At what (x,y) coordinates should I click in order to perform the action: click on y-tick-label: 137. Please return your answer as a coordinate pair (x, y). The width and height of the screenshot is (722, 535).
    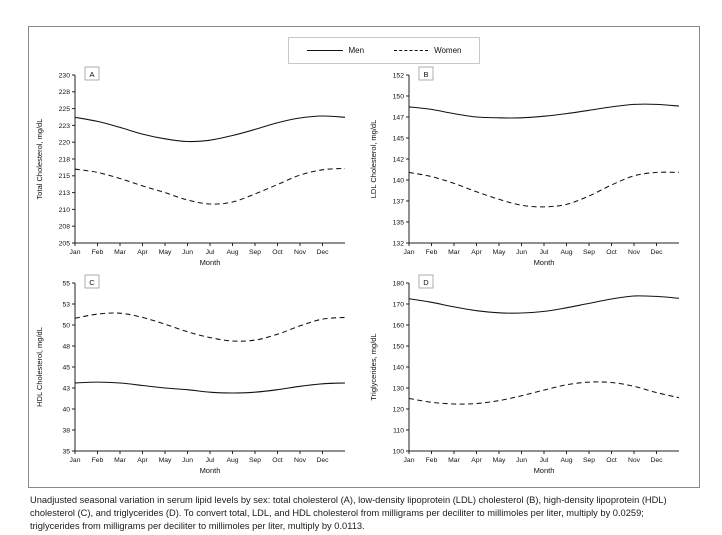
    Looking at the image, I should click on (399, 201).